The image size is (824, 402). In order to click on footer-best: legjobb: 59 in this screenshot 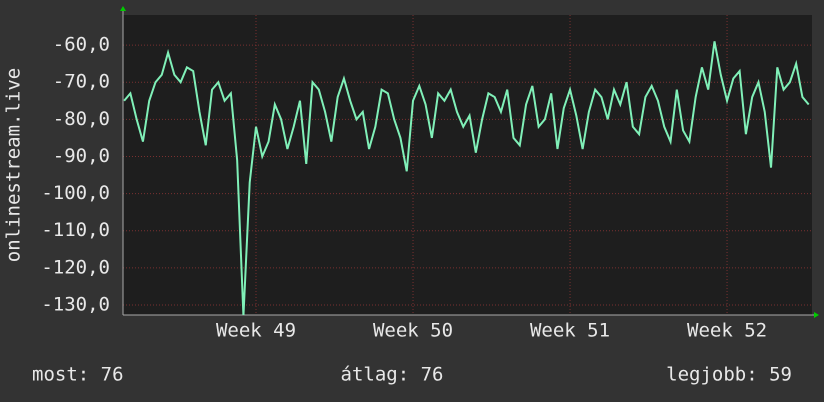, I will do `click(729, 375)`.